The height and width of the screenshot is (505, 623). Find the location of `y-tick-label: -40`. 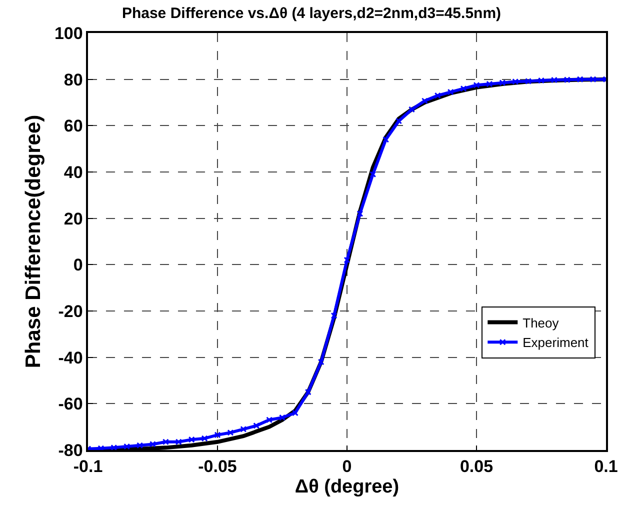

y-tick-label: -40 is located at coordinates (70, 358).